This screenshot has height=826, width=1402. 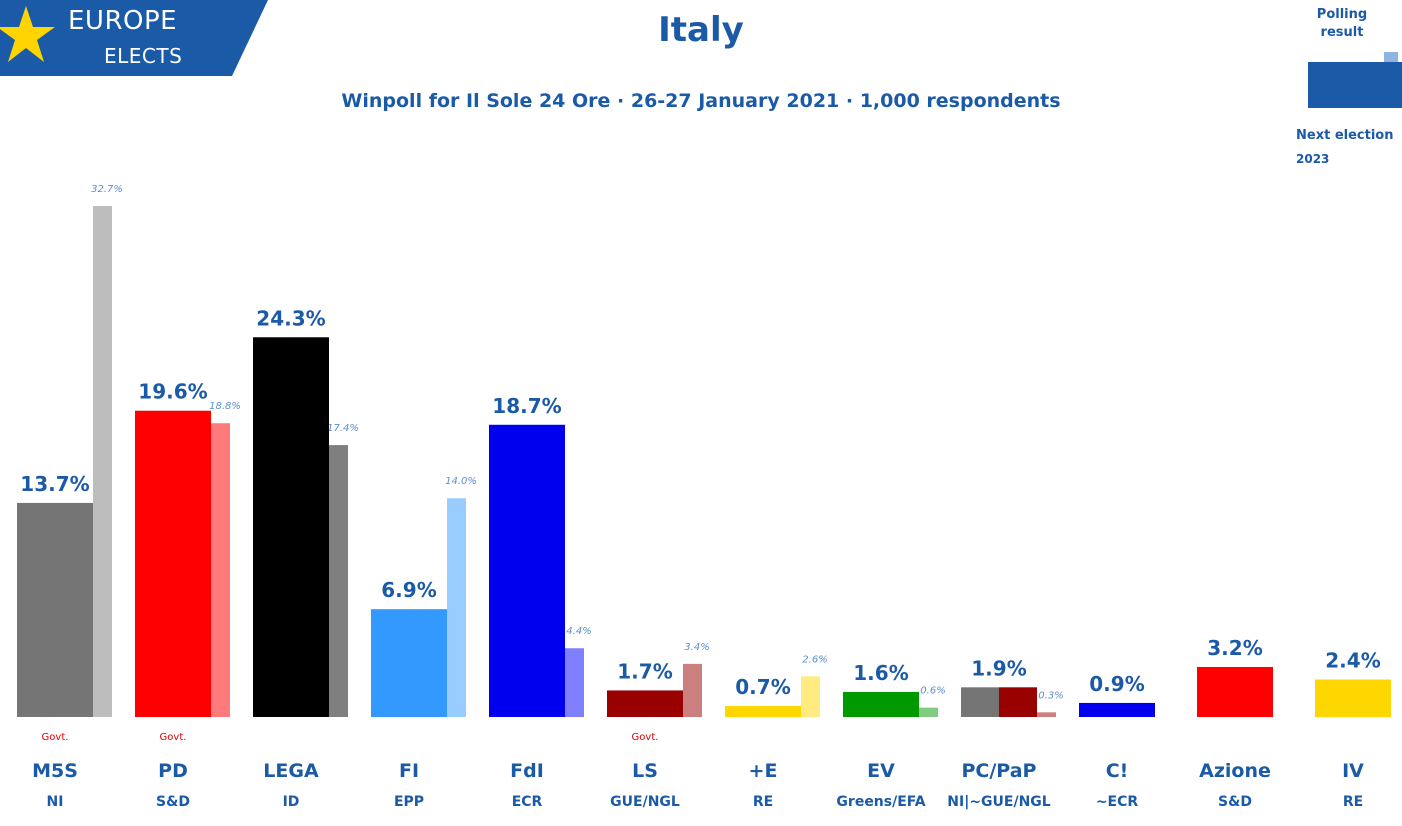 I want to click on party-name: IV, so click(x=1353, y=771).